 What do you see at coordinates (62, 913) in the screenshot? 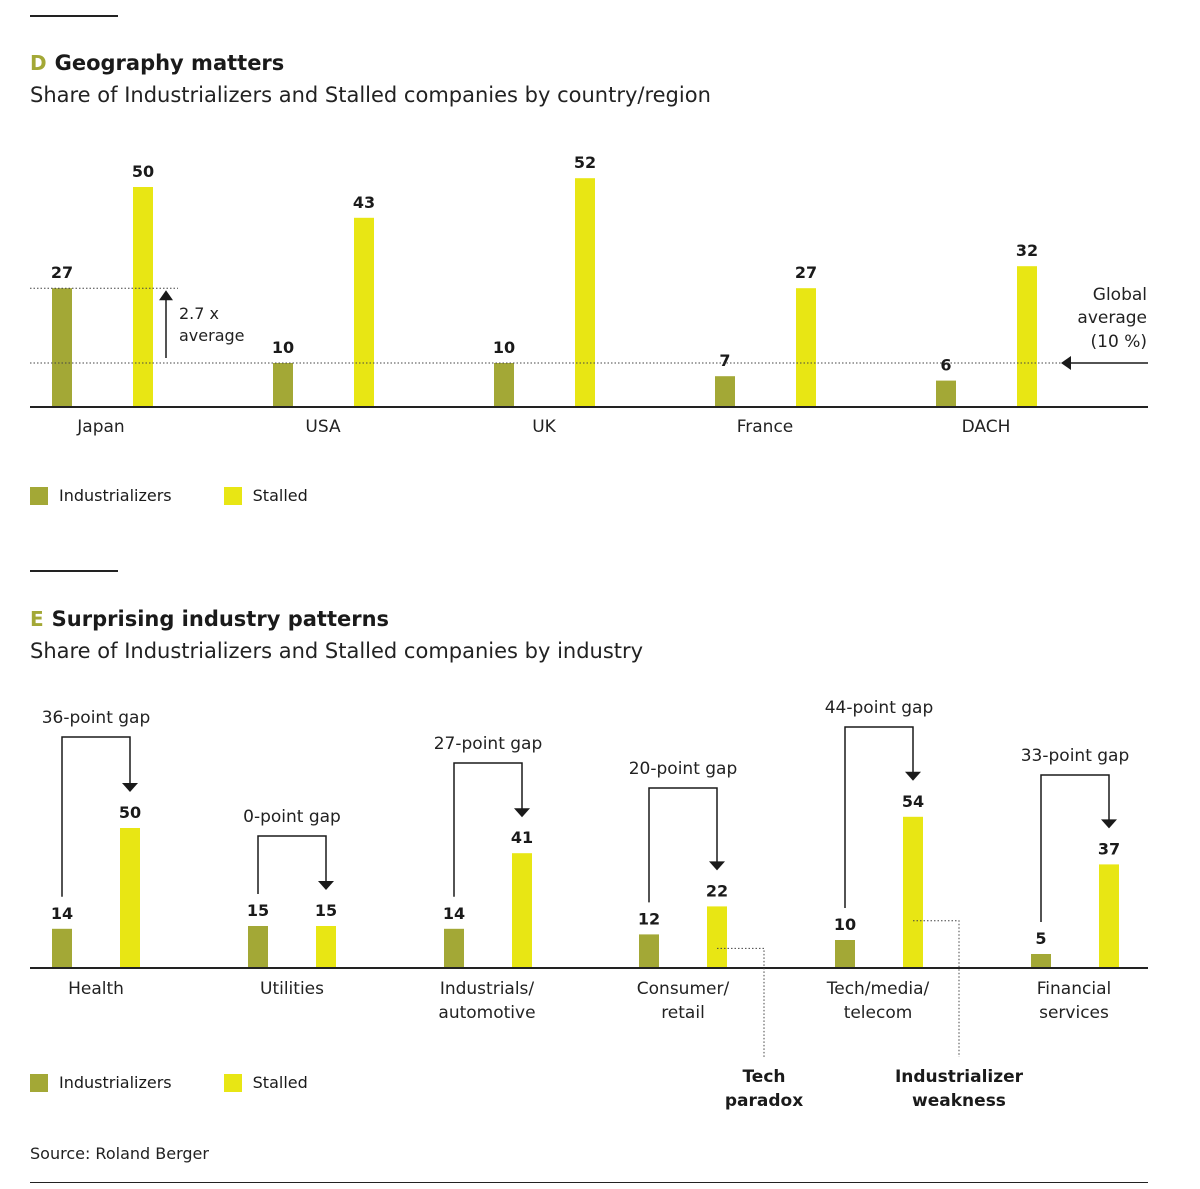
I see `data-label: 14` at bounding box center [62, 913].